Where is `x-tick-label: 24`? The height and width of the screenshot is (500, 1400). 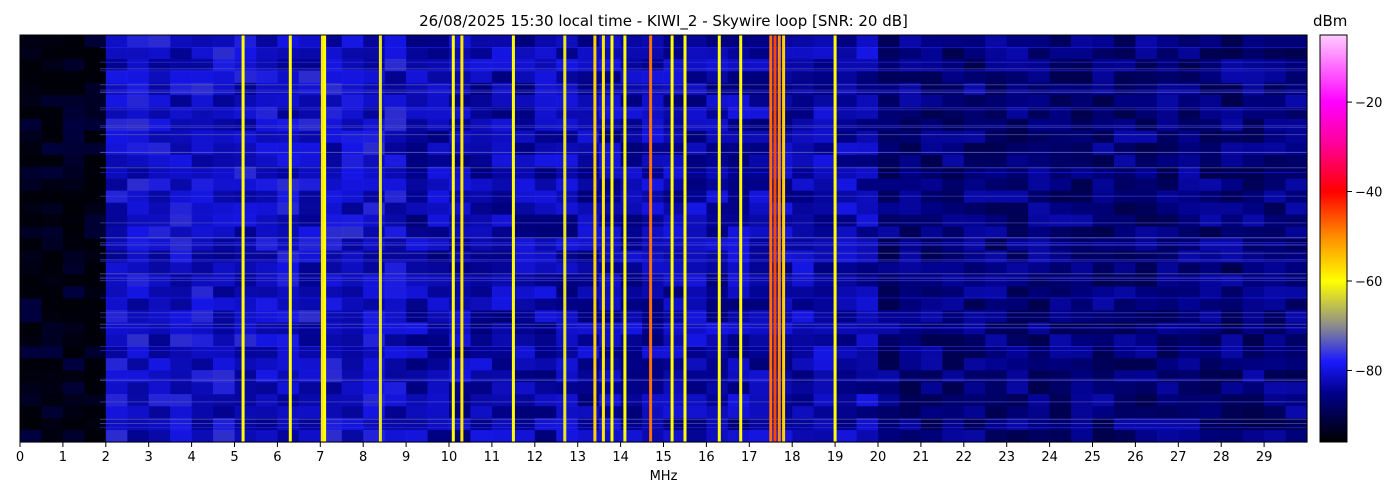 x-tick-label: 24 is located at coordinates (1049, 457).